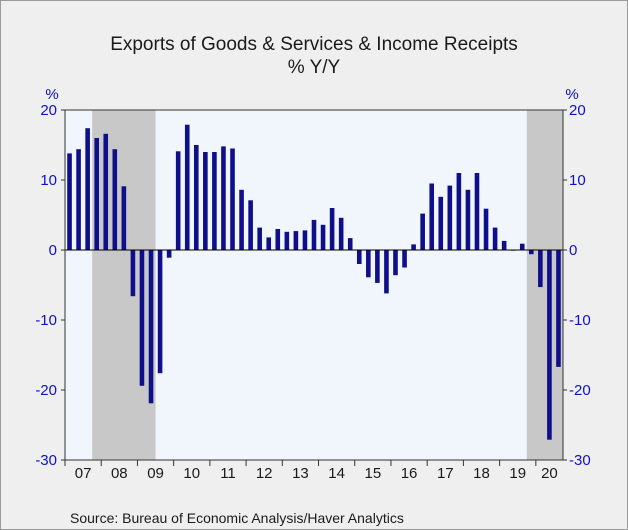  What do you see at coordinates (580, 390) in the screenshot?
I see `y-tick-label-right: -20` at bounding box center [580, 390].